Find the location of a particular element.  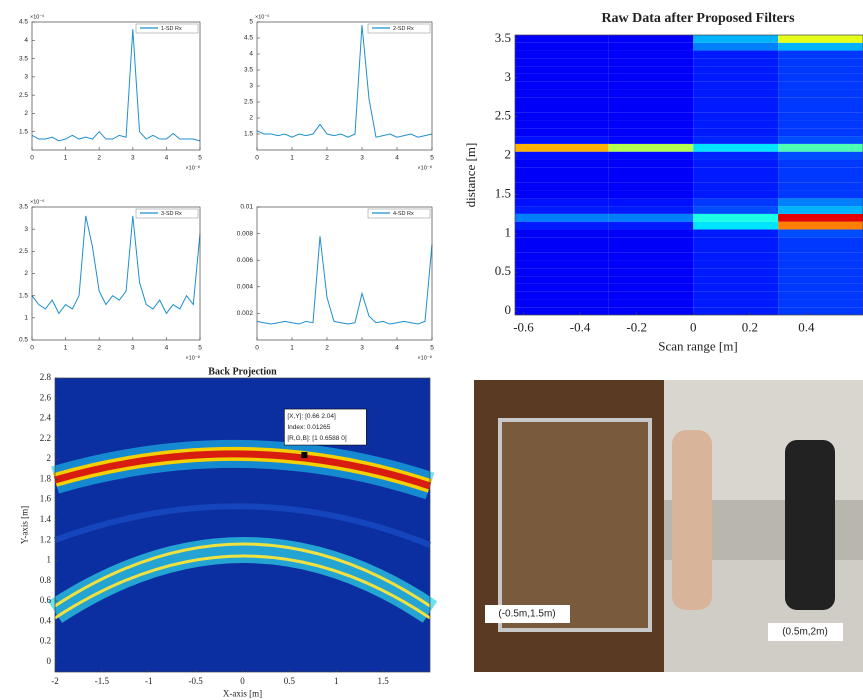

y-tick-label: 1.8 is located at coordinates (46, 478).